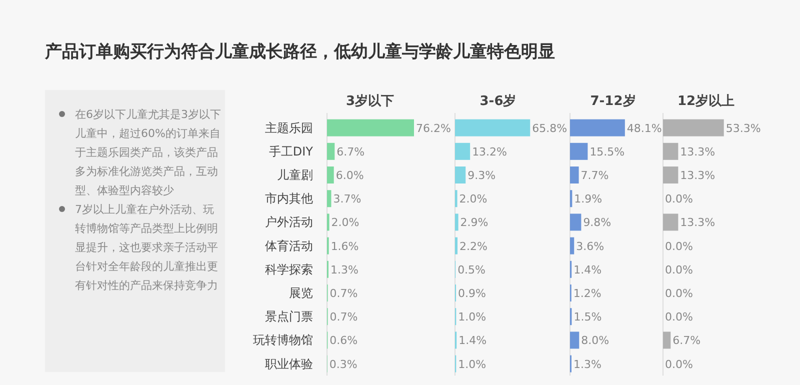 This screenshot has width=800, height=385. What do you see at coordinates (301, 293) in the screenshot?
I see `y-tick-label: 展览` at bounding box center [301, 293].